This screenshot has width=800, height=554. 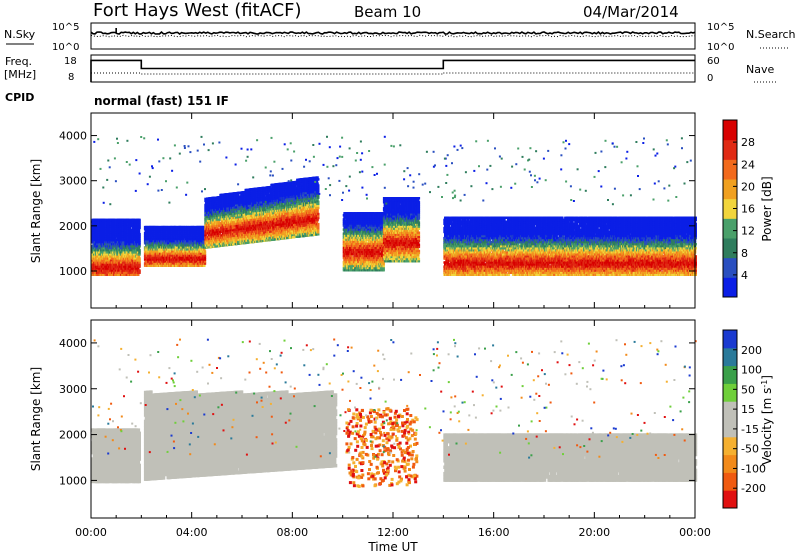 What do you see at coordinates (713, 61) in the screenshot?
I see `nave-tick-top: 60` at bounding box center [713, 61].